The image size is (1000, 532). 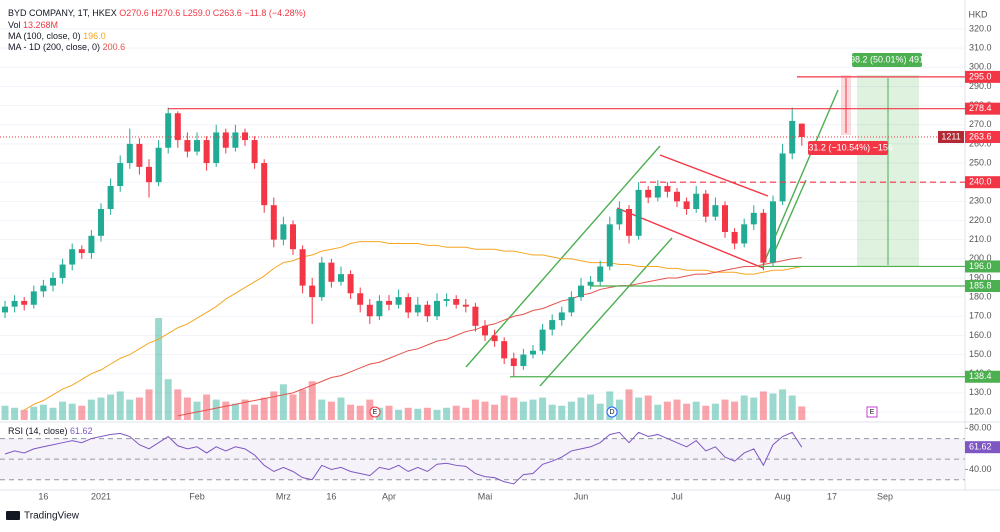 I want to click on y-tick-label: 230.0, so click(x=980, y=201).